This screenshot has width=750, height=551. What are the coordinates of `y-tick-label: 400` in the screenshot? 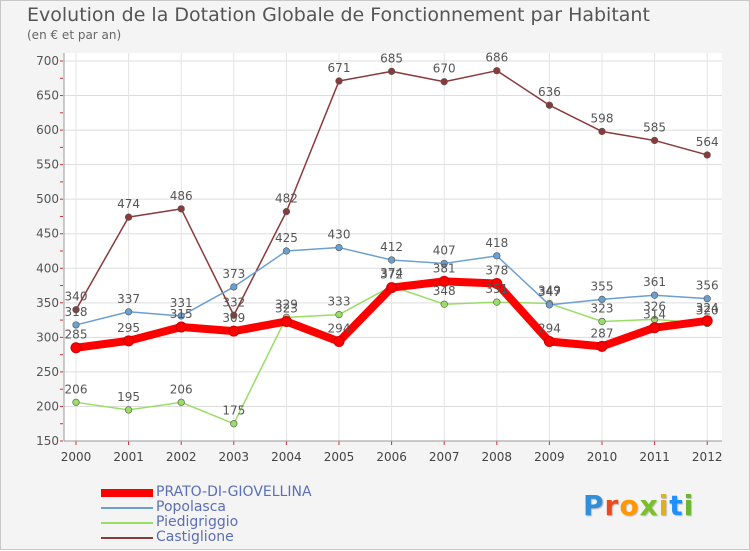 It's located at (47, 268).